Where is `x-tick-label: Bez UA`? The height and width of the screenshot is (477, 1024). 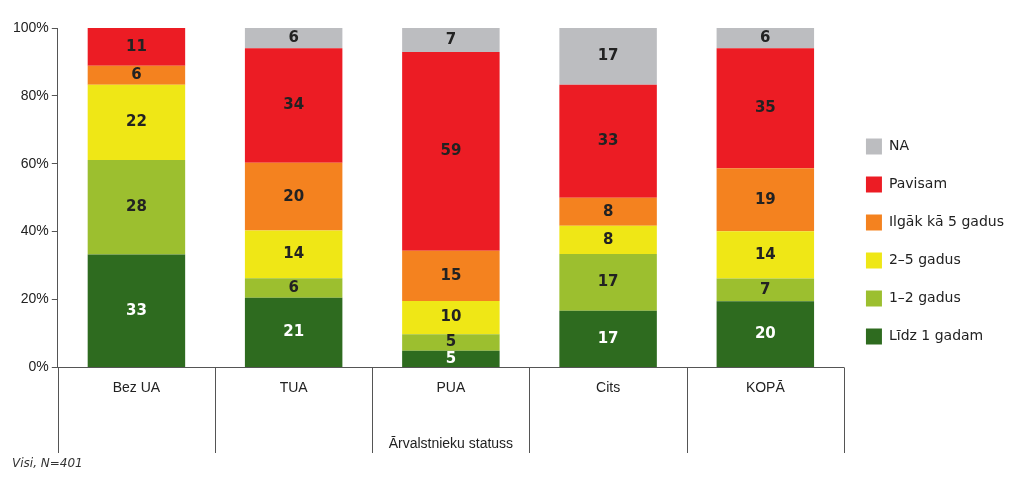
x-tick-label: Bez UA is located at coordinates (136, 386).